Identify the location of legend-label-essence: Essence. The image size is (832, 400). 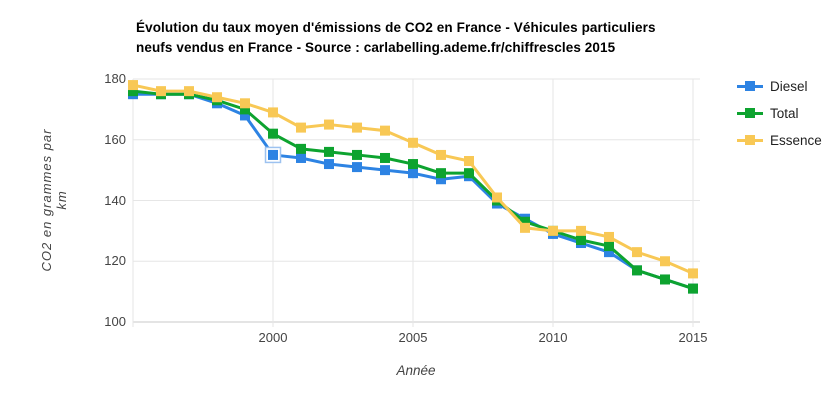
(796, 140).